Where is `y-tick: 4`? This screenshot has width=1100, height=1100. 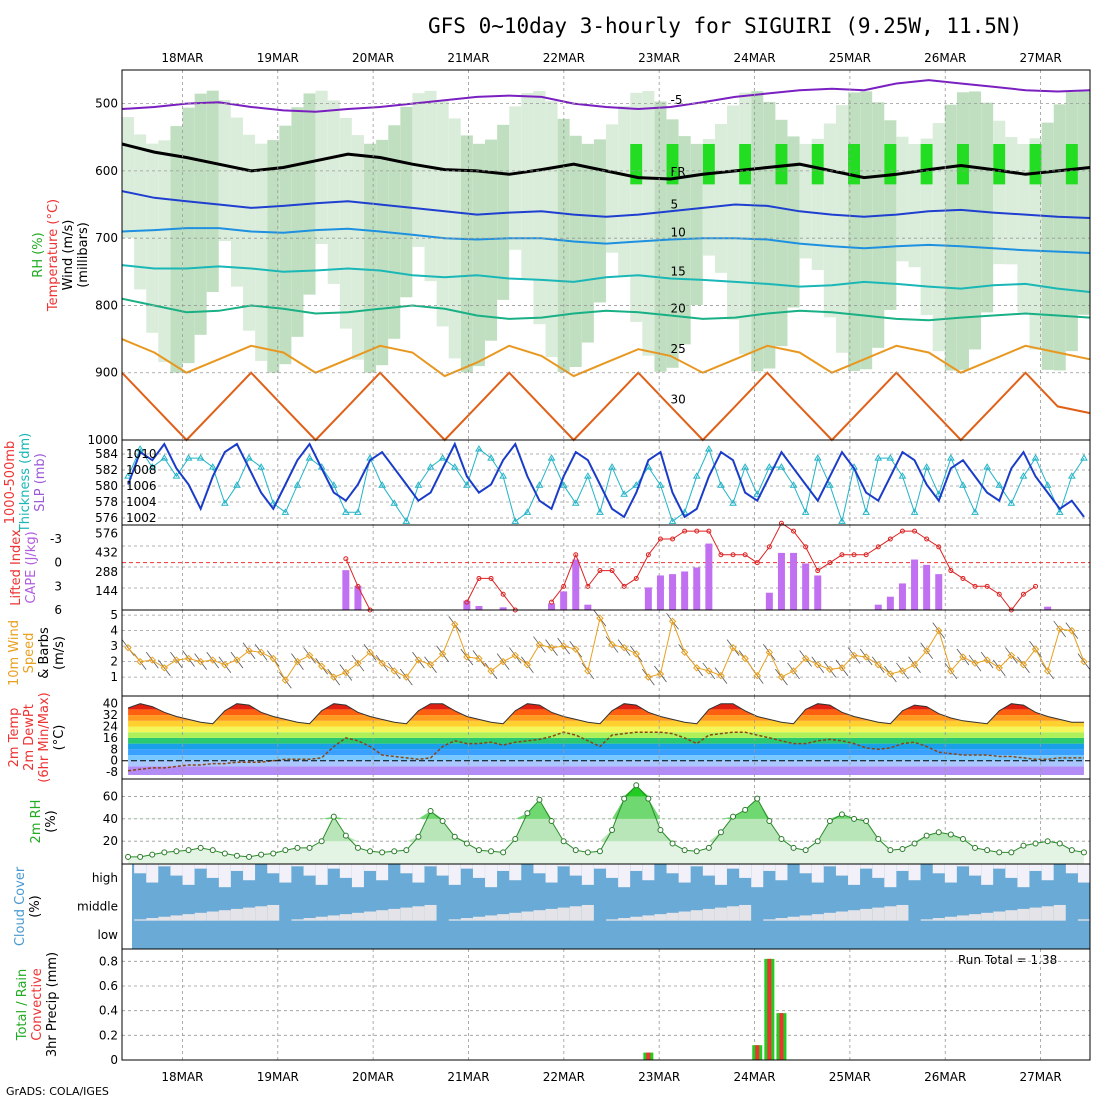
y-tick: 4 is located at coordinates (114, 631).